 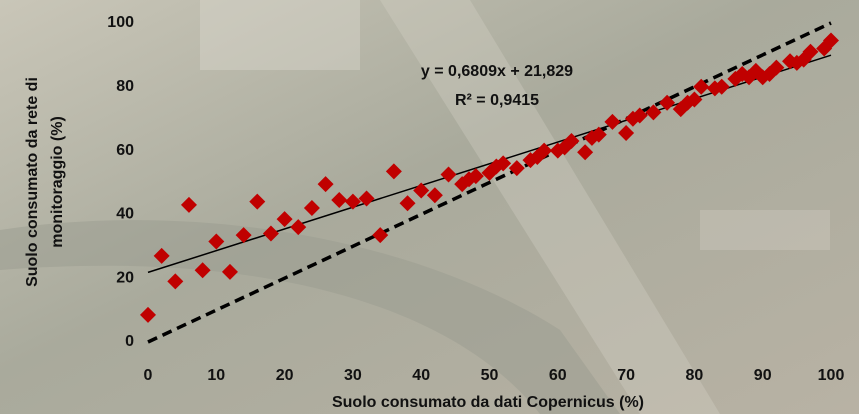 What do you see at coordinates (129, 341) in the screenshot?
I see `y-tick-label: 0` at bounding box center [129, 341].